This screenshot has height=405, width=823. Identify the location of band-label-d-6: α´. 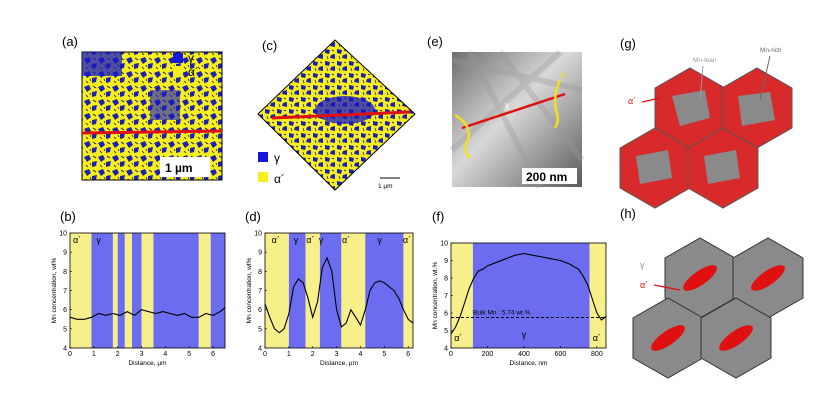
(407, 240).